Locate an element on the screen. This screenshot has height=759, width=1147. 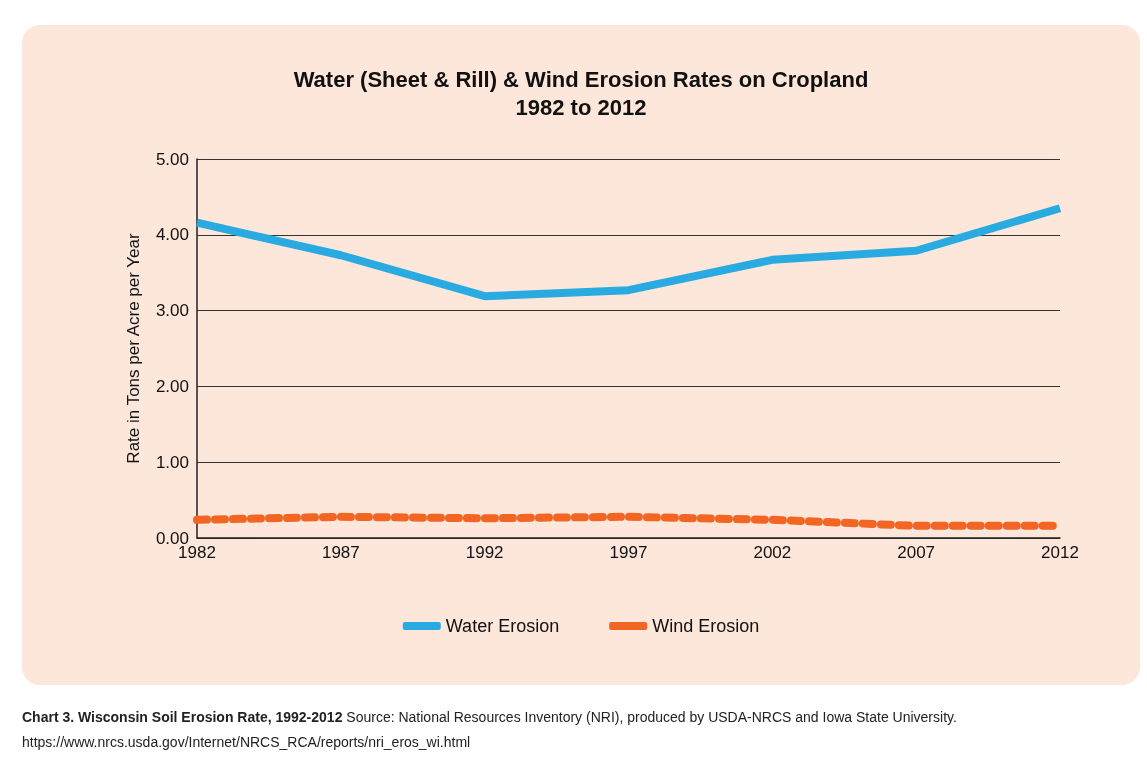
legend-label: Wind Erosion is located at coordinates (706, 626).